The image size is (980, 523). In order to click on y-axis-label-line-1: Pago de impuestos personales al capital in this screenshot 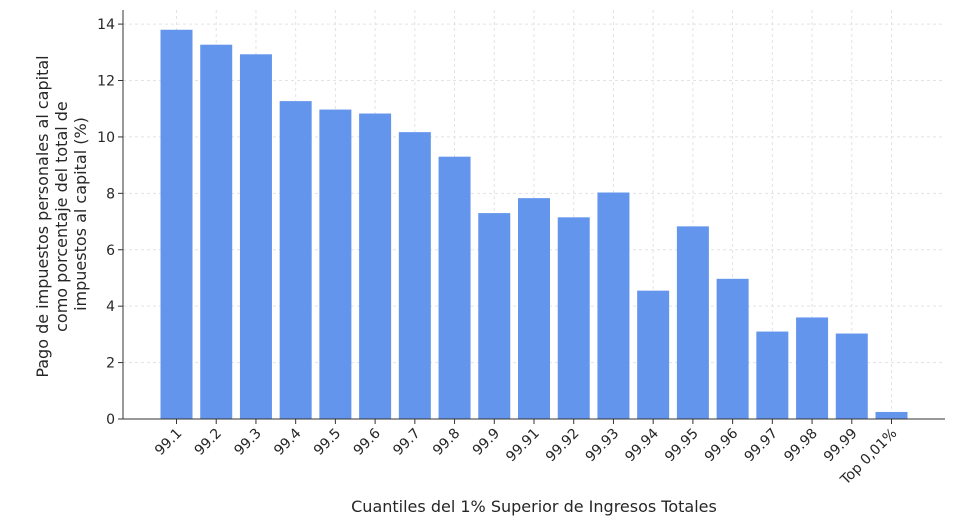, I will do `click(42, 216)`.